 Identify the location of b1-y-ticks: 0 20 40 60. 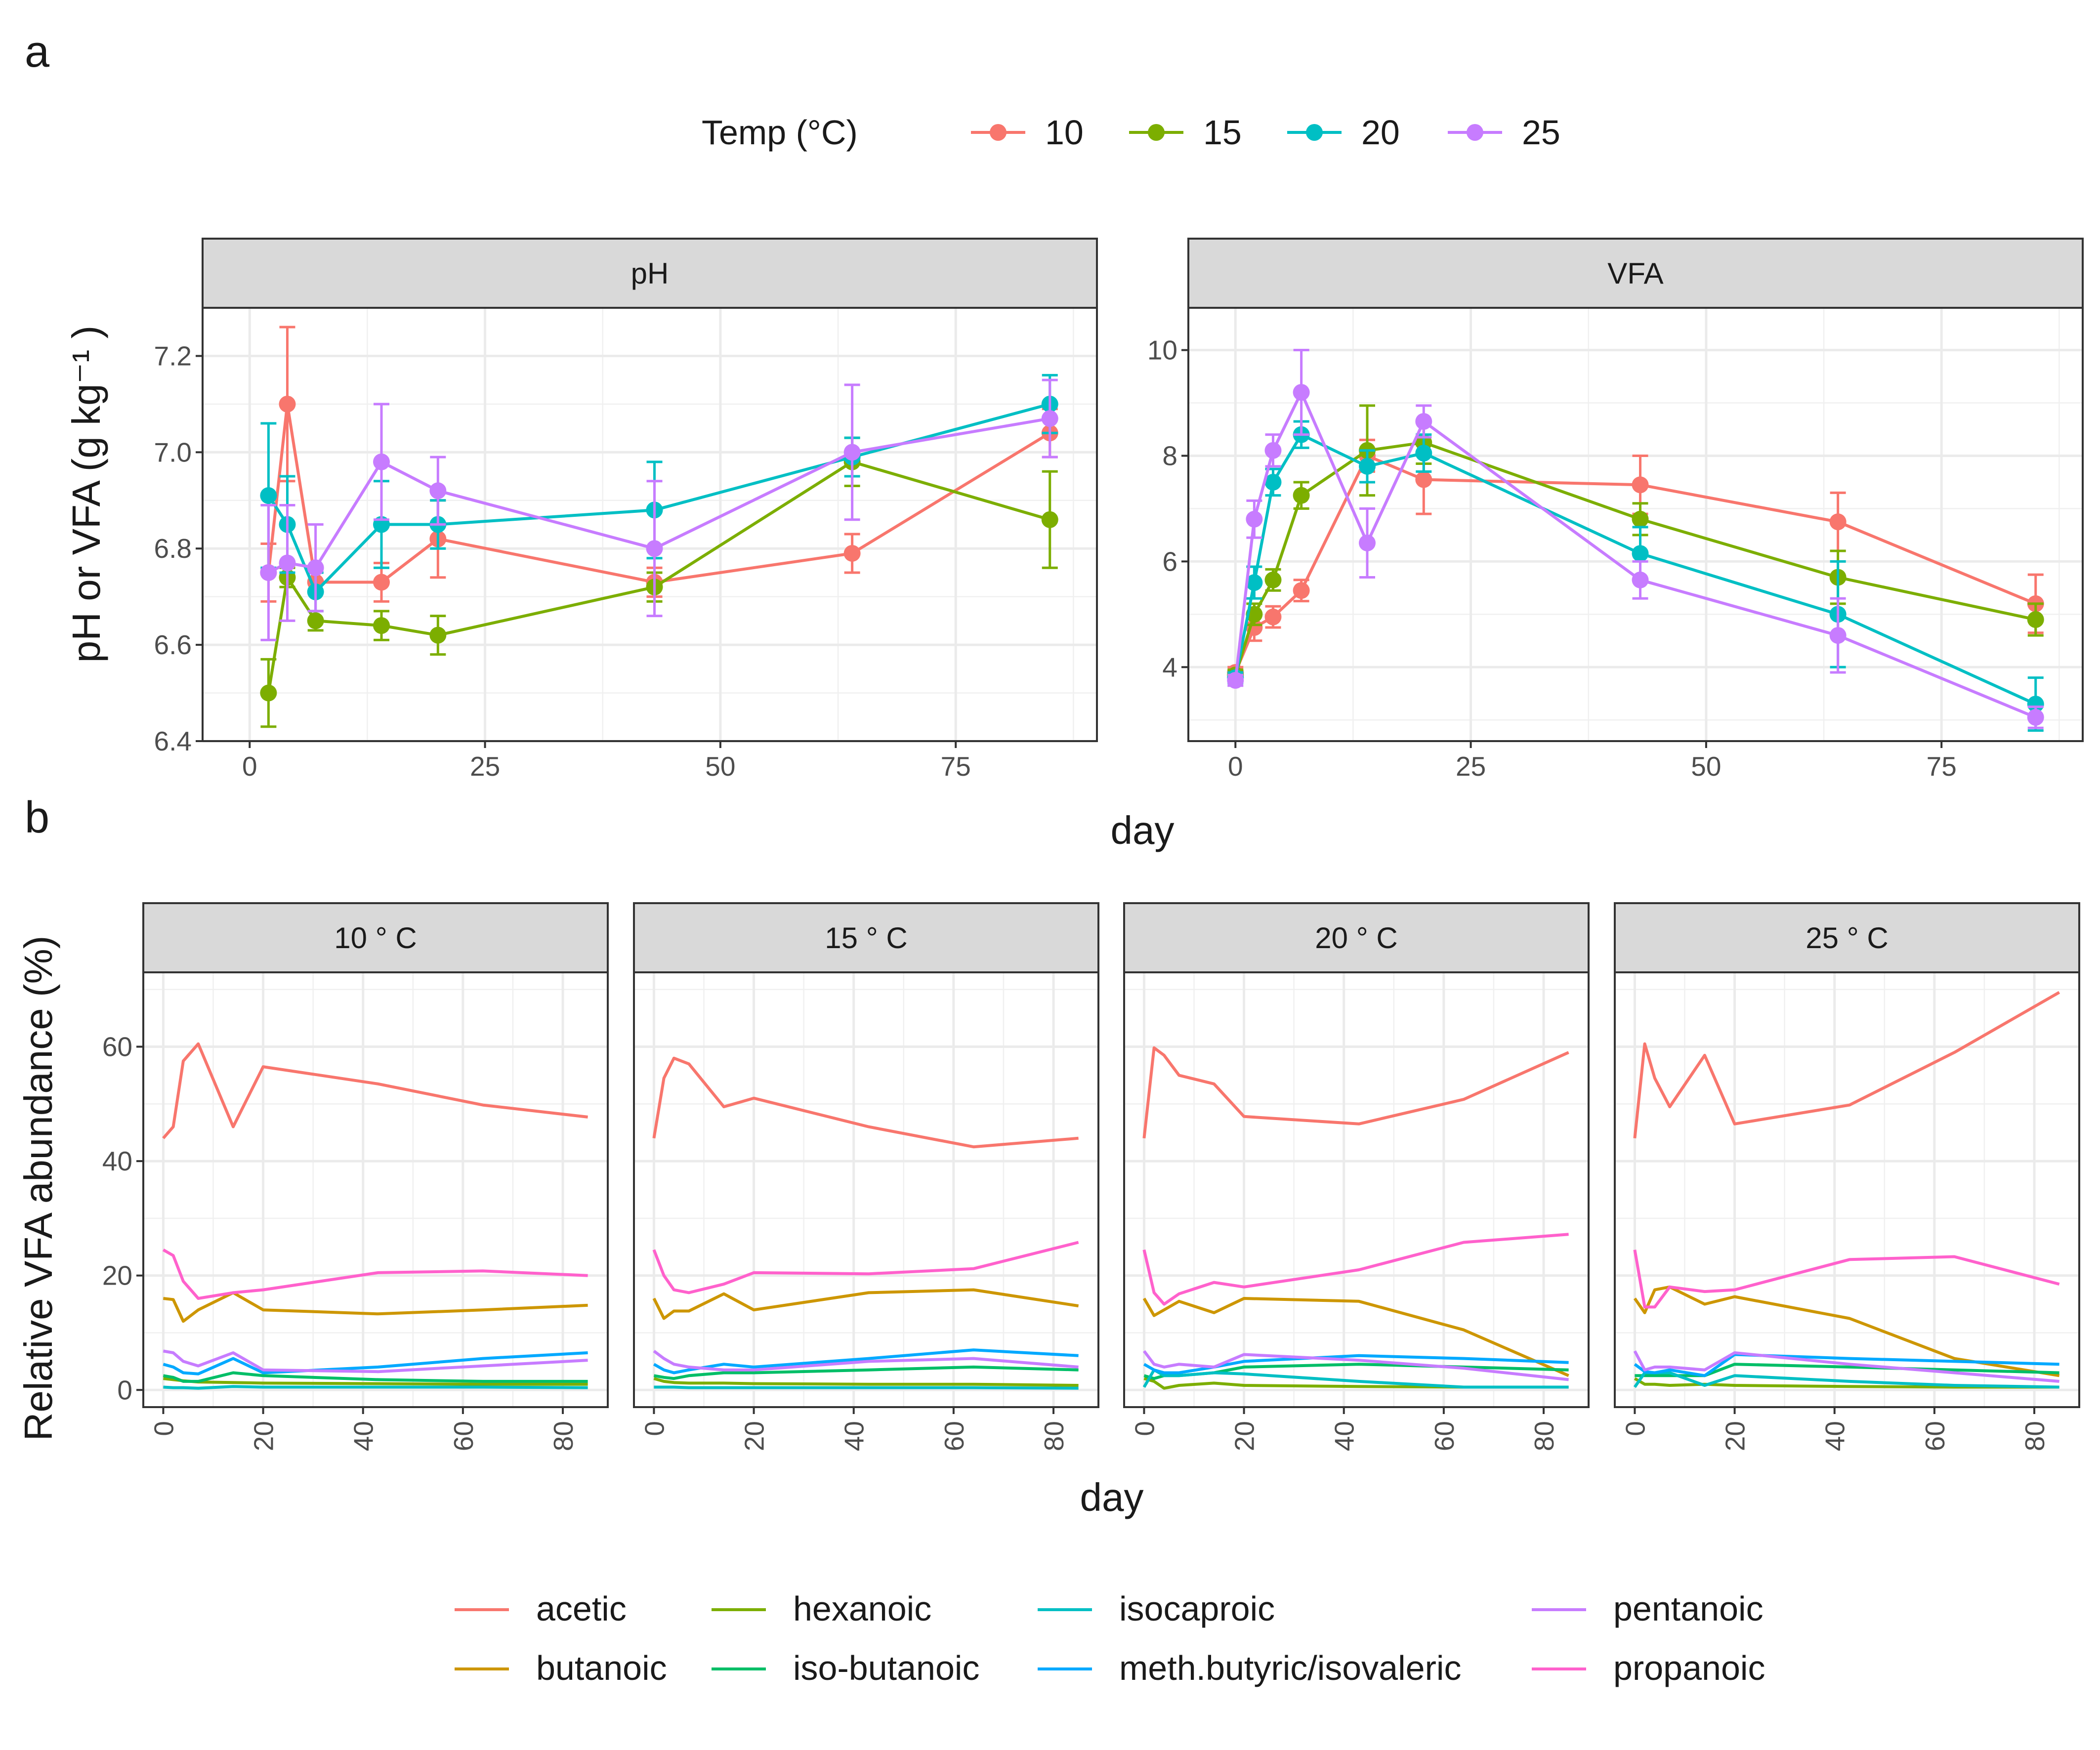
(122, 1218).